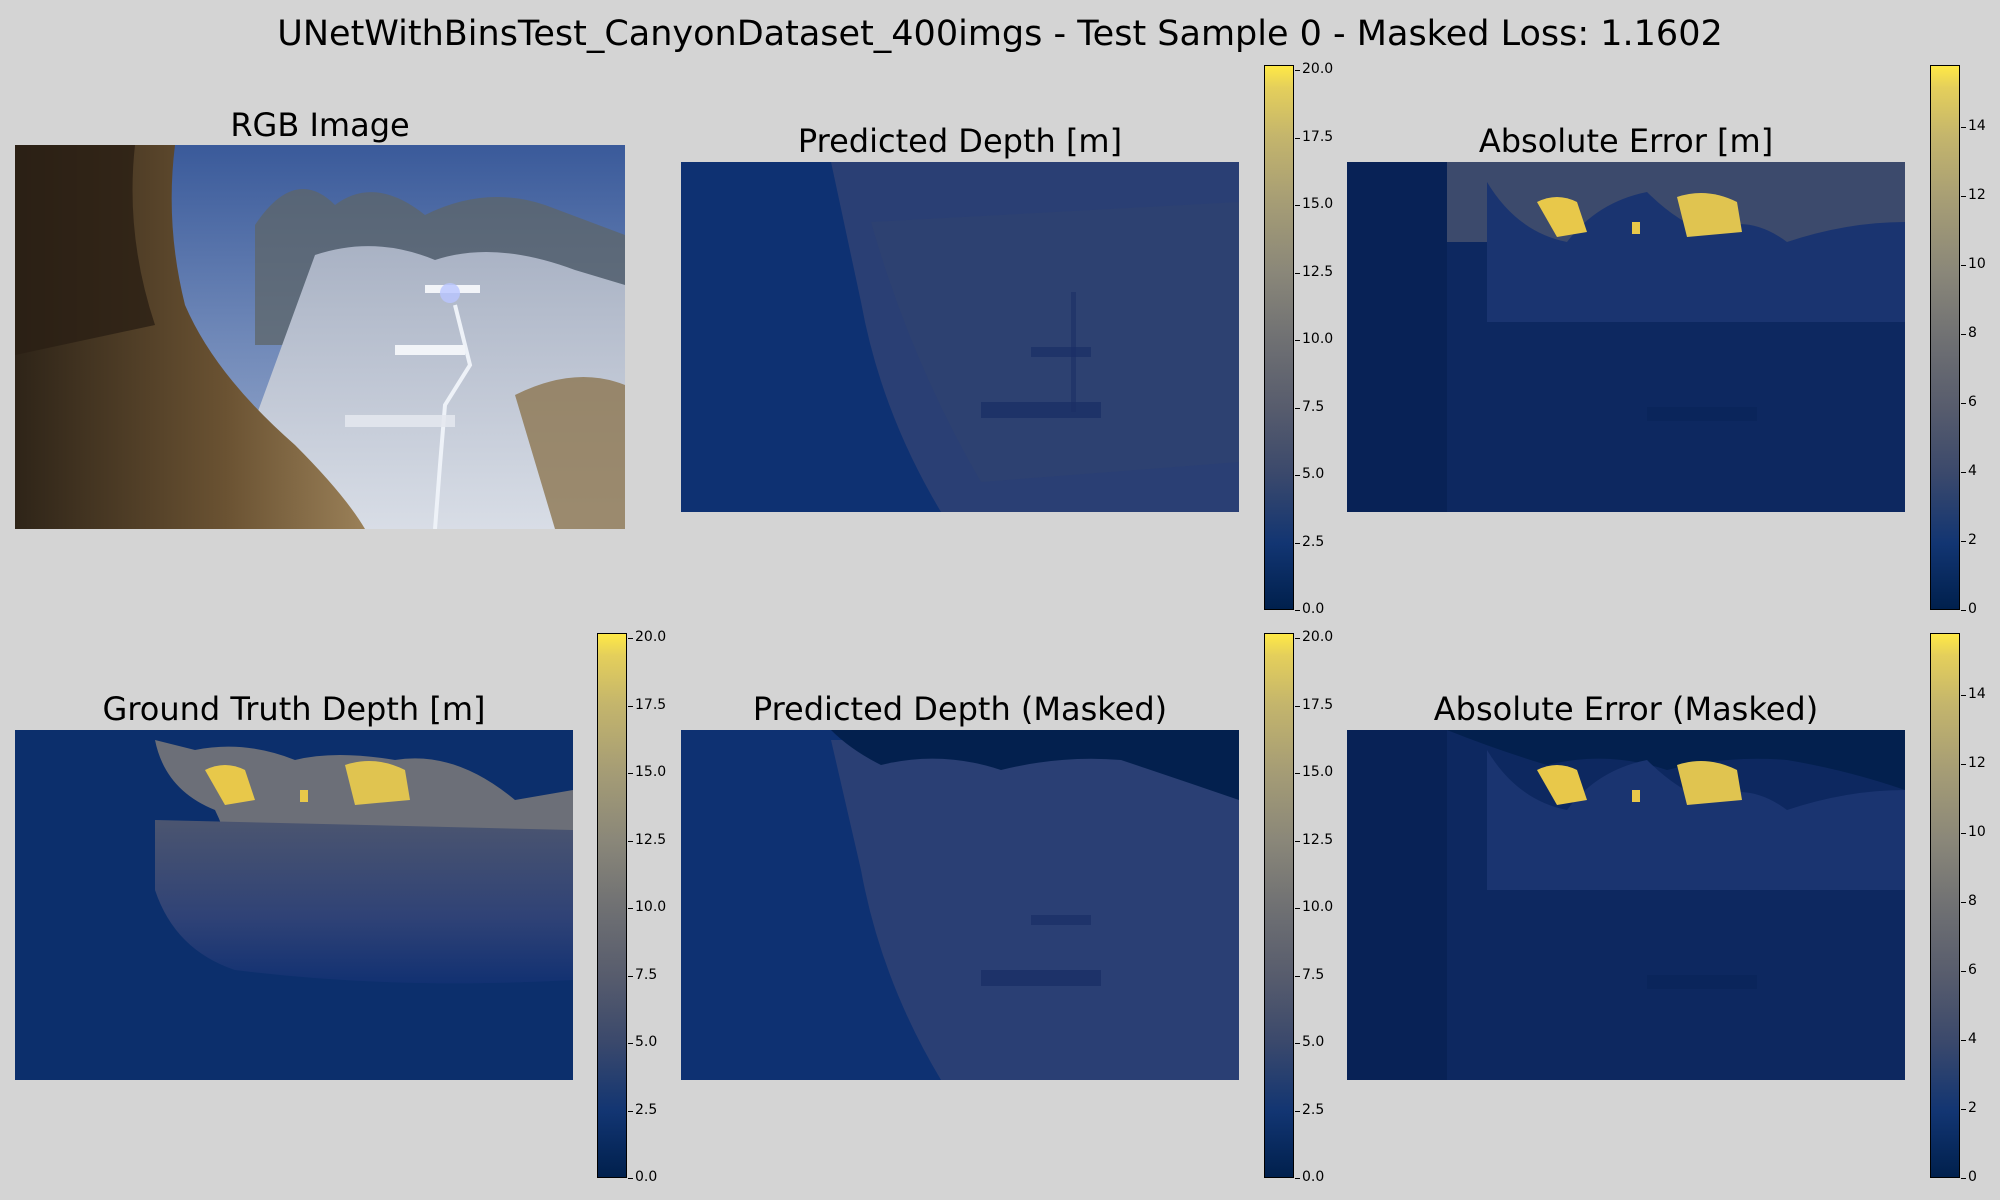 The height and width of the screenshot is (1200, 2000). I want to click on colorbar-predicted-depth, so click(1279, 337).